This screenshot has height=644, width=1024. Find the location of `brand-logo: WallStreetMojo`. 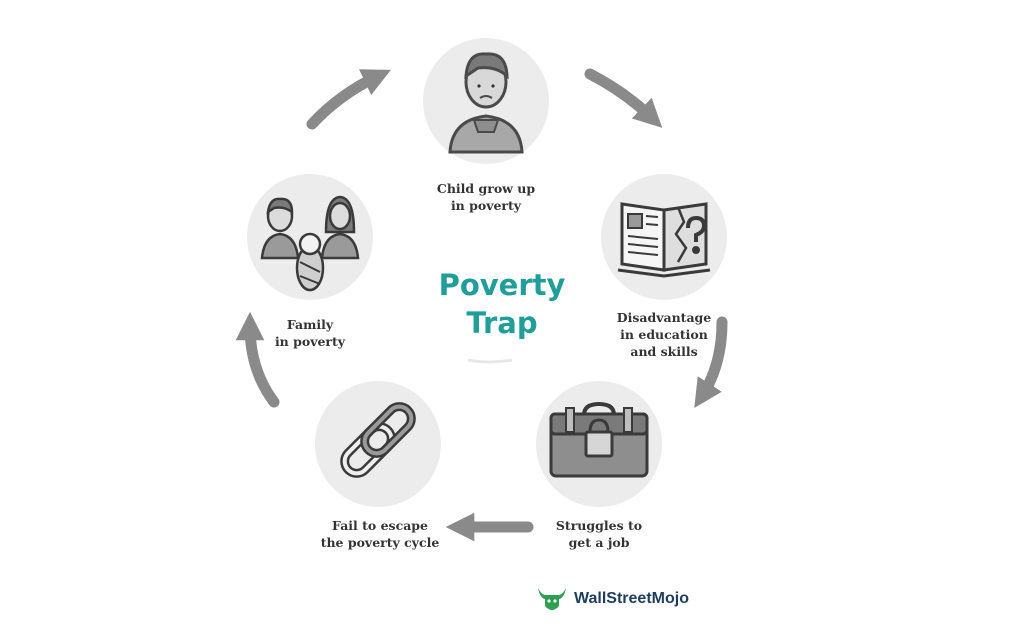

brand-logo: WallStreetMojo is located at coordinates (612, 599).